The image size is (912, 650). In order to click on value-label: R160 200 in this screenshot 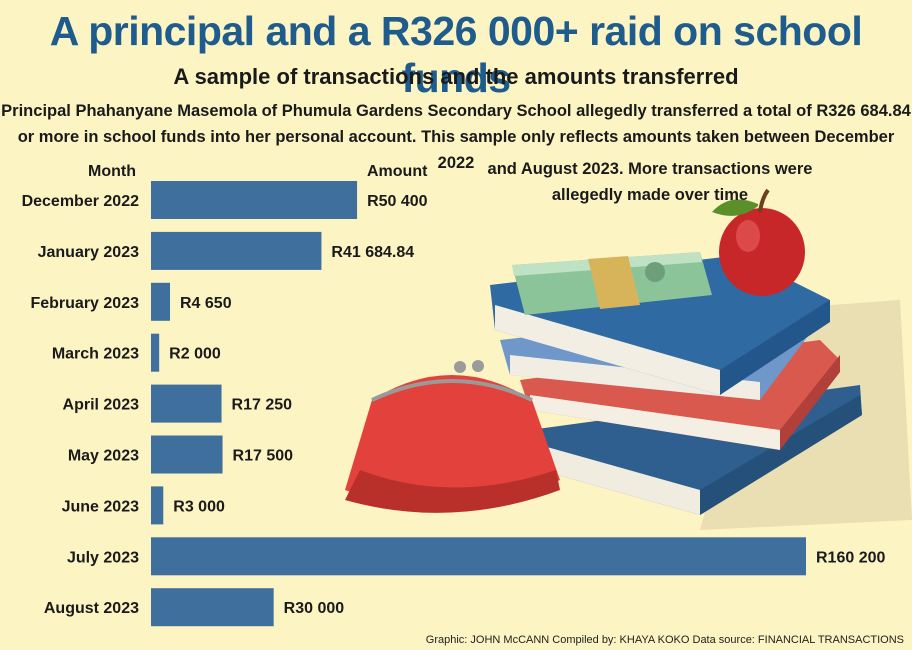, I will do `click(850, 557)`.